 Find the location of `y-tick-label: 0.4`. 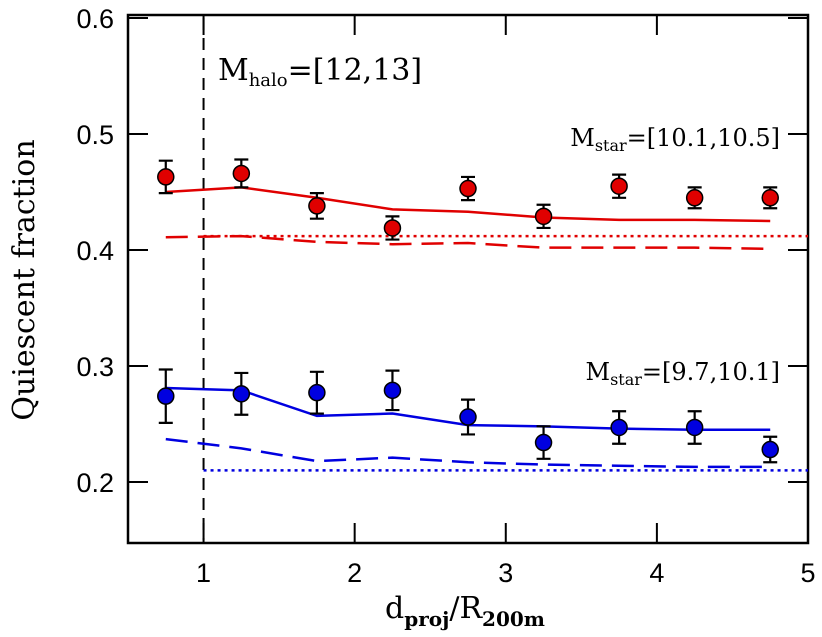

y-tick-label: 0.4 is located at coordinates (95, 251).